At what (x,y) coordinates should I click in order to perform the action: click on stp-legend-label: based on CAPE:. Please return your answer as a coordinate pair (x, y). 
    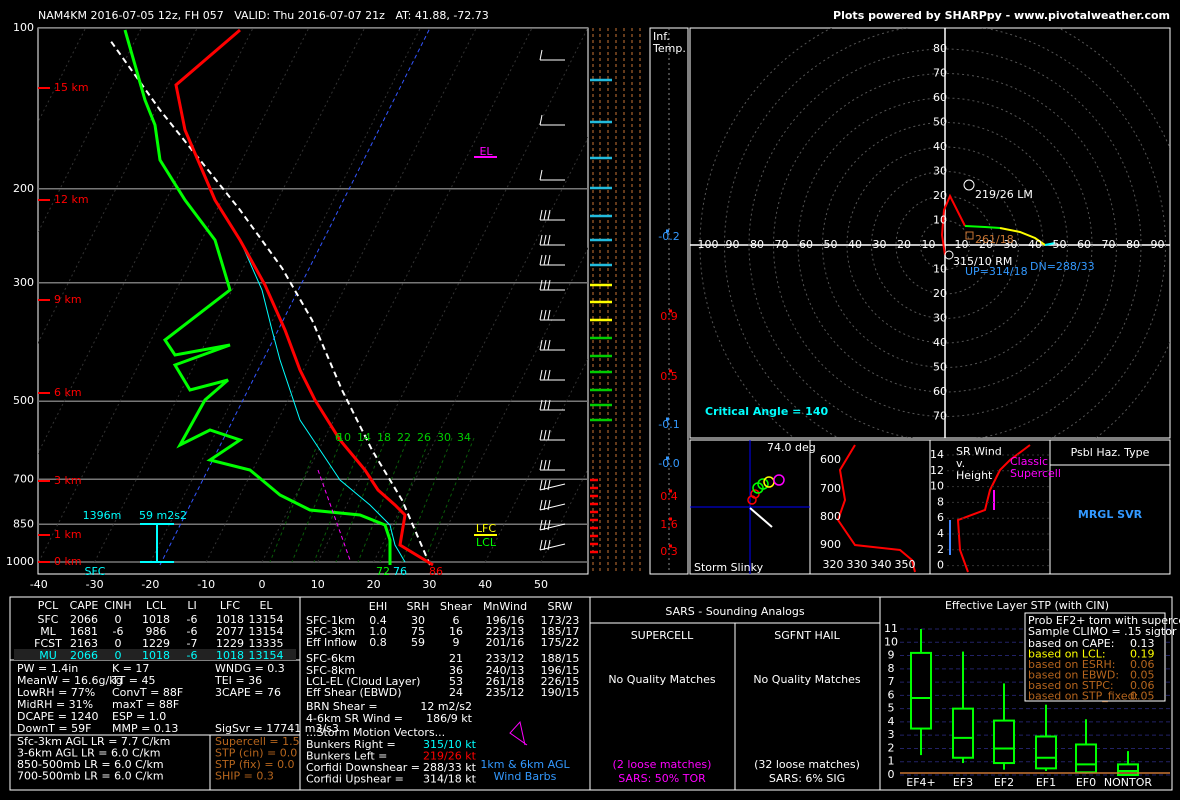
    Looking at the image, I should click on (1071, 643).